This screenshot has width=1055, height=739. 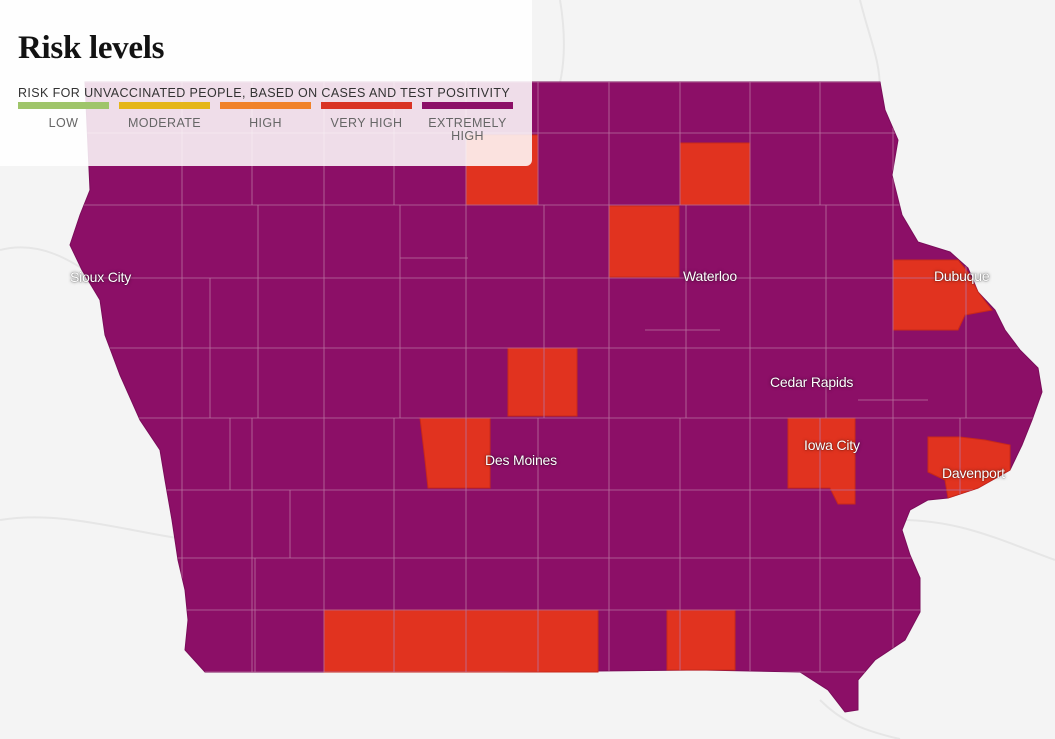 What do you see at coordinates (63, 105) in the screenshot?
I see `legend-swatch-low` at bounding box center [63, 105].